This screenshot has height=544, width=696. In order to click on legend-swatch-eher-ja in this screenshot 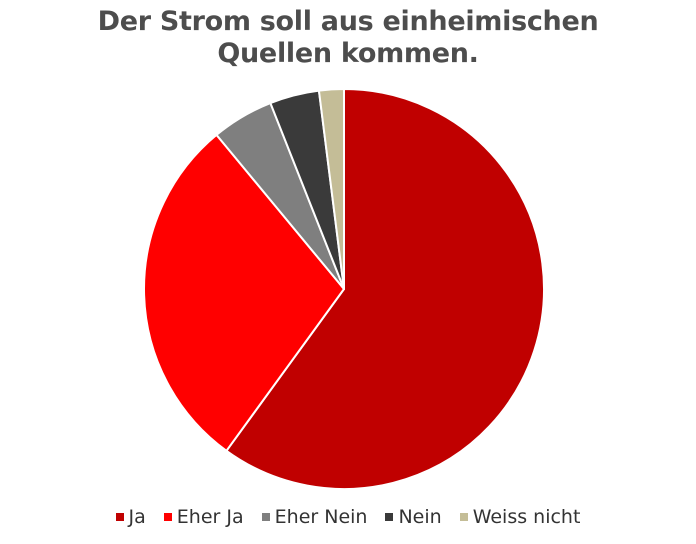, I will do `click(167, 517)`.